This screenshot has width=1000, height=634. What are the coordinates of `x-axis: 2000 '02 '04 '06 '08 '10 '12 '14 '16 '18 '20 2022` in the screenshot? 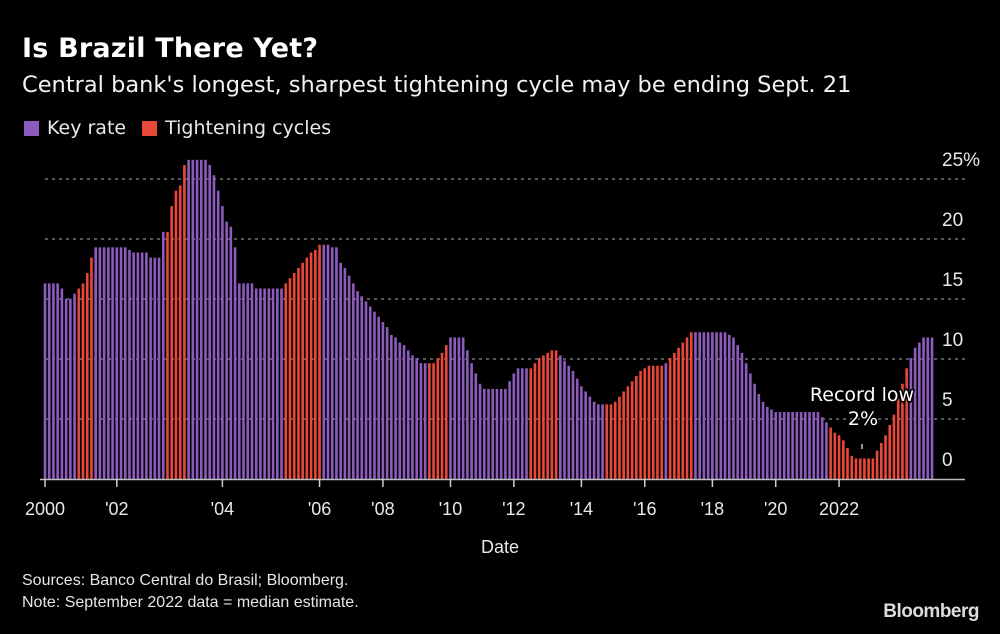 It's located at (495, 498).